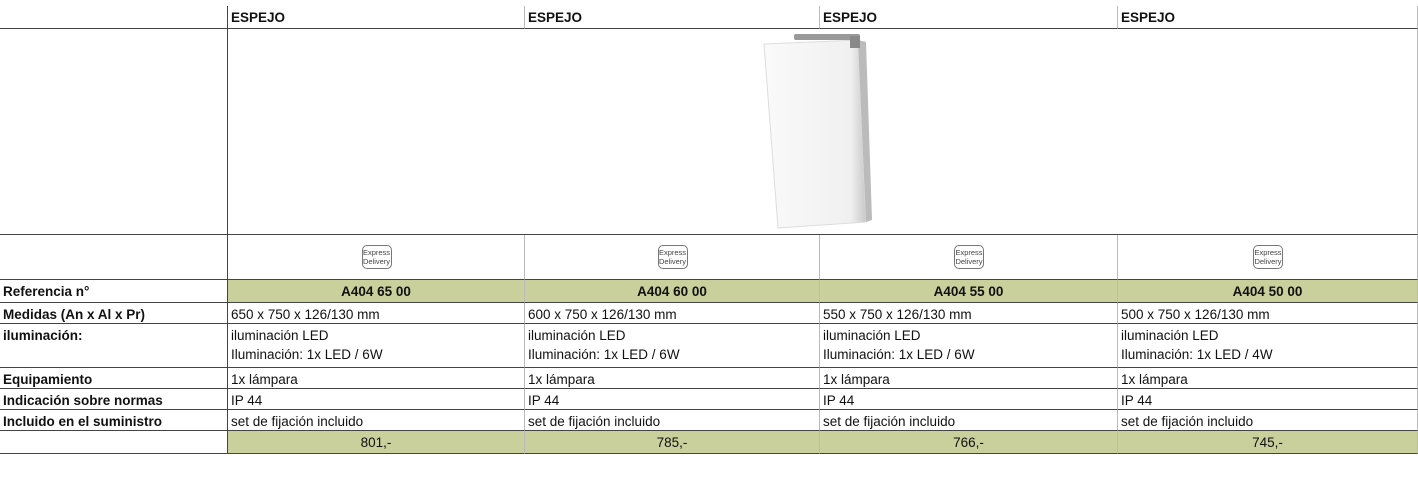  Describe the element at coordinates (376, 442) in the screenshot. I see `price-cell: 801,-` at that location.